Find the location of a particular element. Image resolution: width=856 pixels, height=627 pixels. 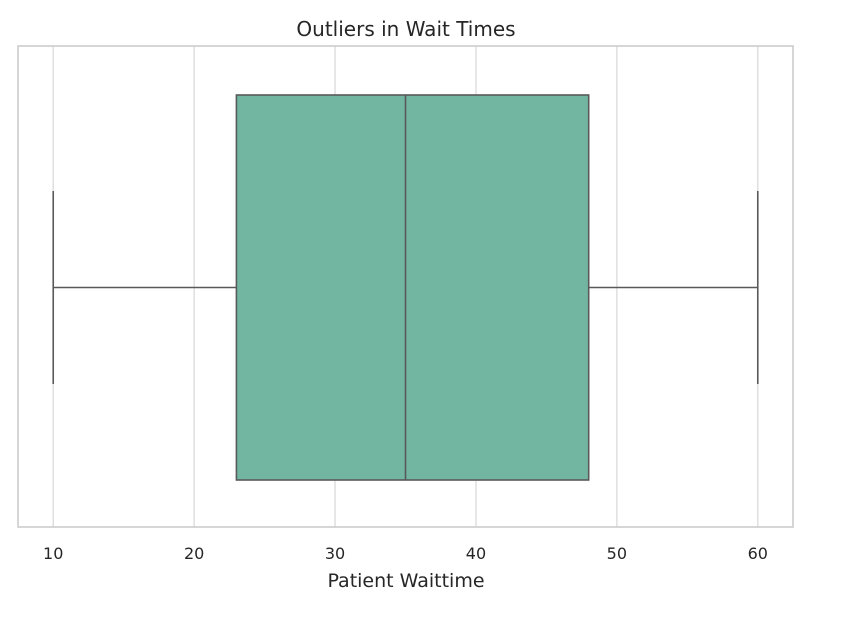

x-tick-50: 50 is located at coordinates (617, 553).